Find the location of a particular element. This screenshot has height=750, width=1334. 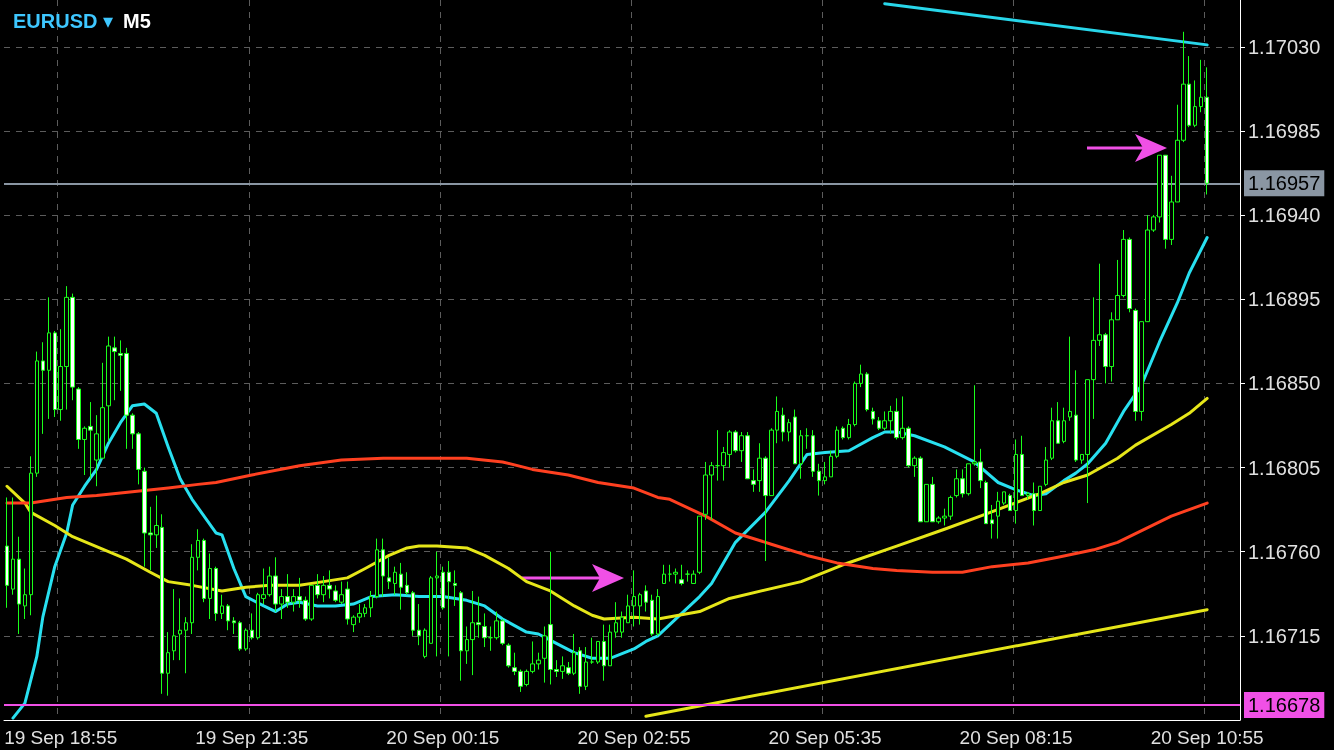

y-tick-label: 1.16985 is located at coordinates (1284, 130).